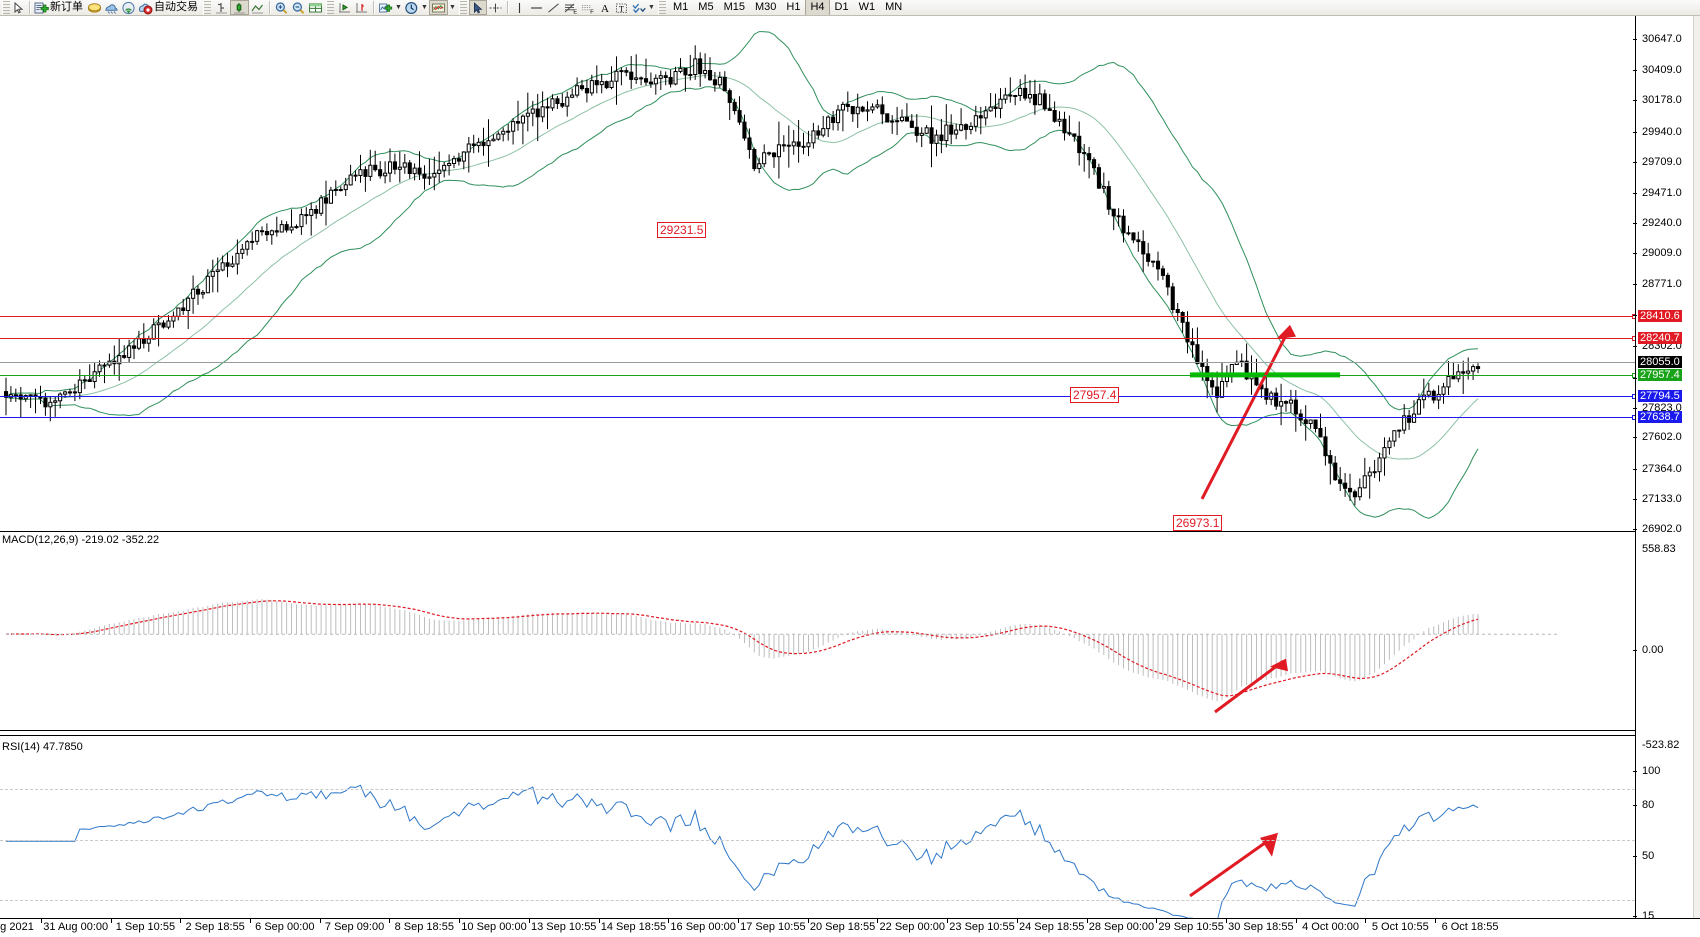 This screenshot has height=937, width=1700. What do you see at coordinates (452, 7) in the screenshot?
I see `templates-dropdown-caret-icon: ▼` at bounding box center [452, 7].